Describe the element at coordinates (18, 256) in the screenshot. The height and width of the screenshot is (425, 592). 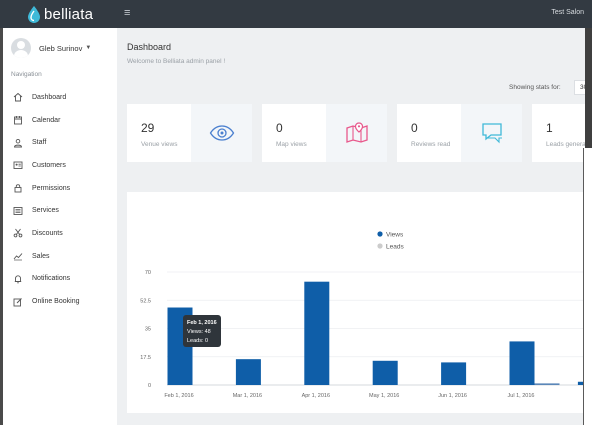
I see `chart-line-icon` at that location.